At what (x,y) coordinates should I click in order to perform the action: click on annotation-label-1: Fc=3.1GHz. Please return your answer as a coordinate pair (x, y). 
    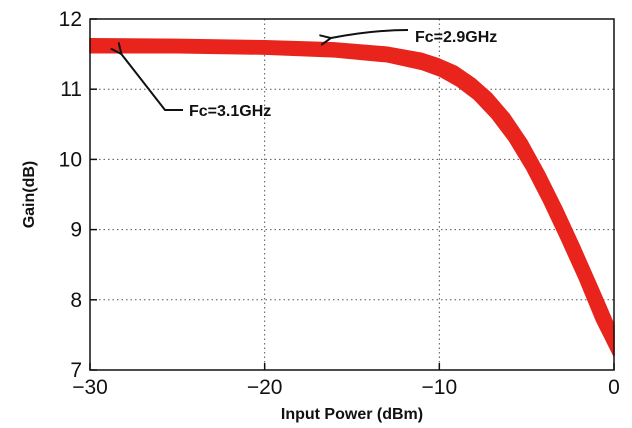
    Looking at the image, I should click on (230, 111).